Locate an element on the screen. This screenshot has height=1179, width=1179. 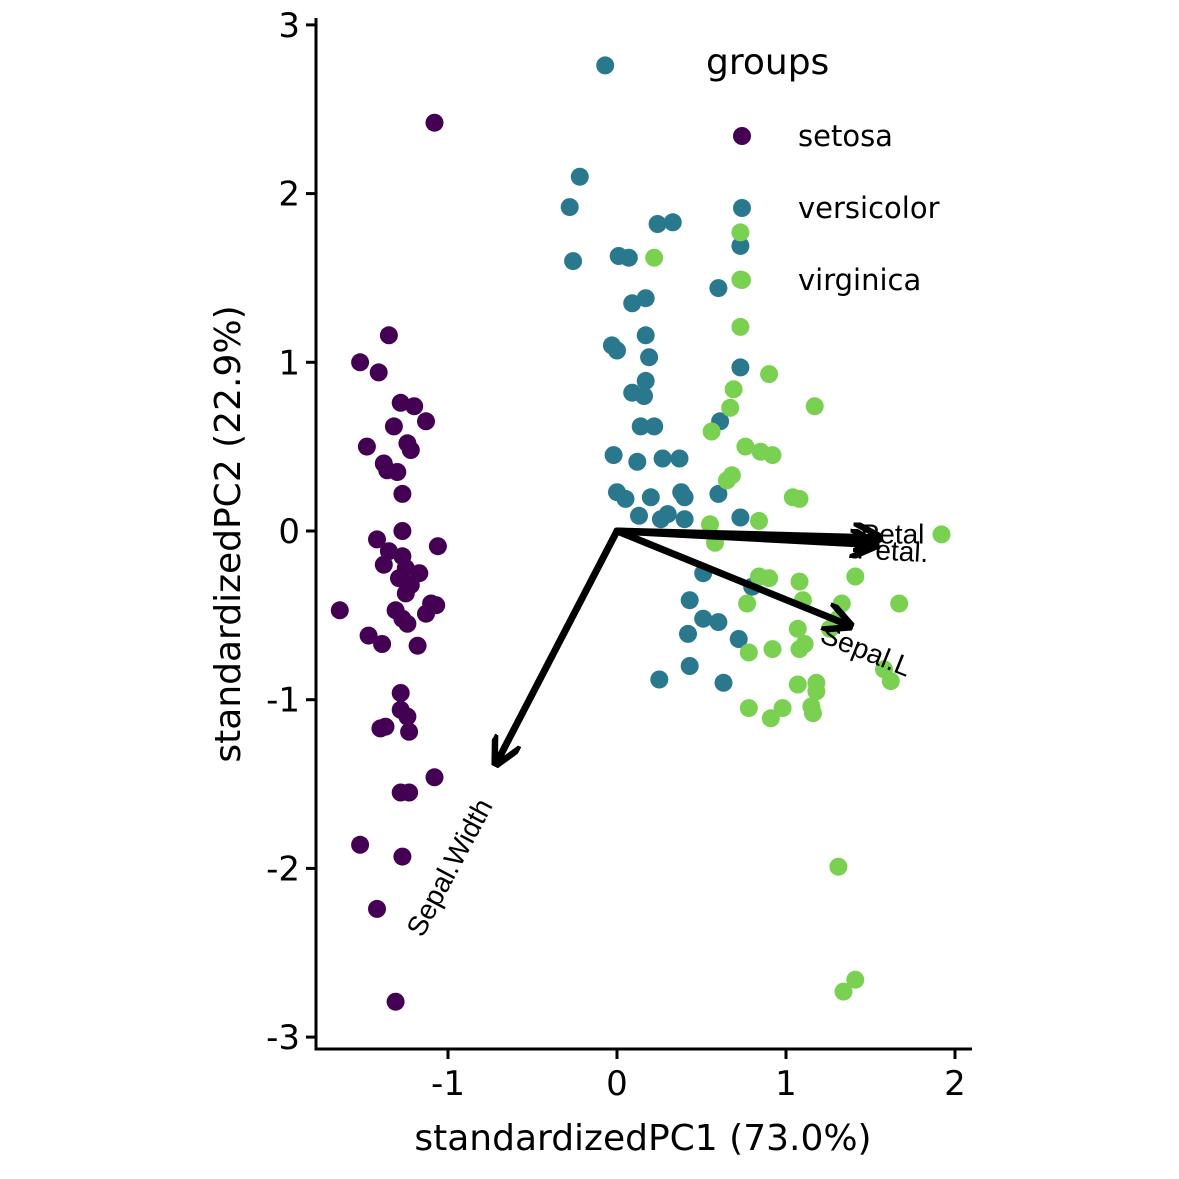
y-tick-label: 1 is located at coordinates (289, 363).